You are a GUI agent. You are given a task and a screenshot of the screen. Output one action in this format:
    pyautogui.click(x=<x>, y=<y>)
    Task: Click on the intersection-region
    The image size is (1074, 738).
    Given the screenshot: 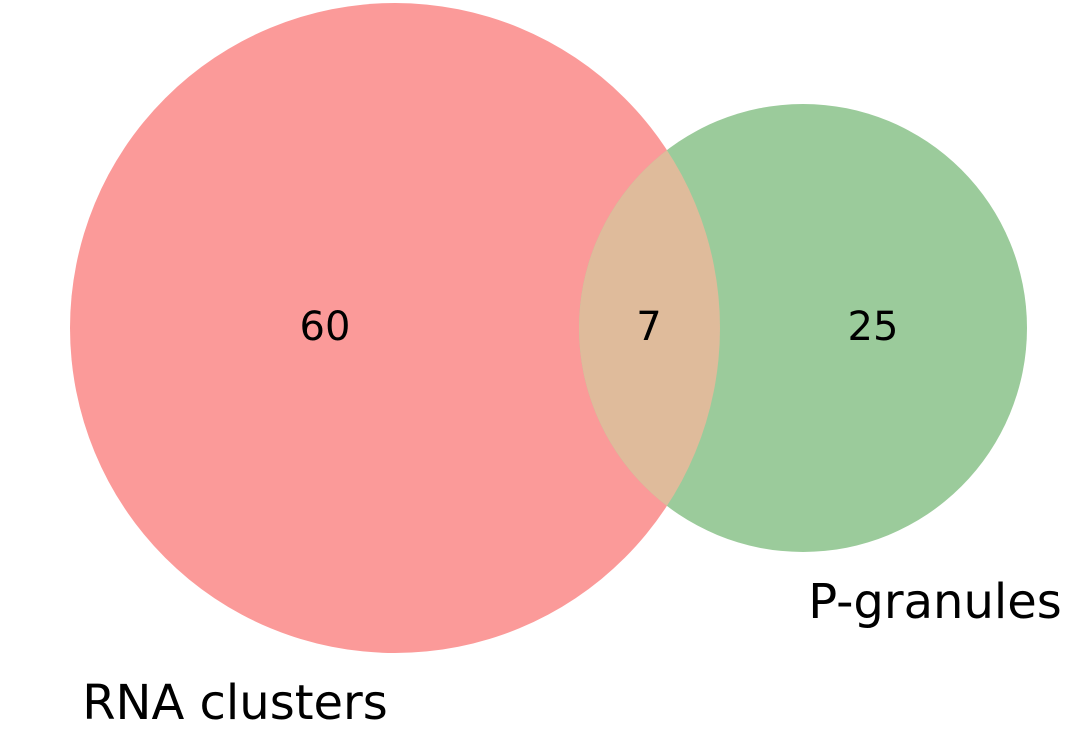 What is the action you would take?
    pyautogui.click(x=649, y=328)
    